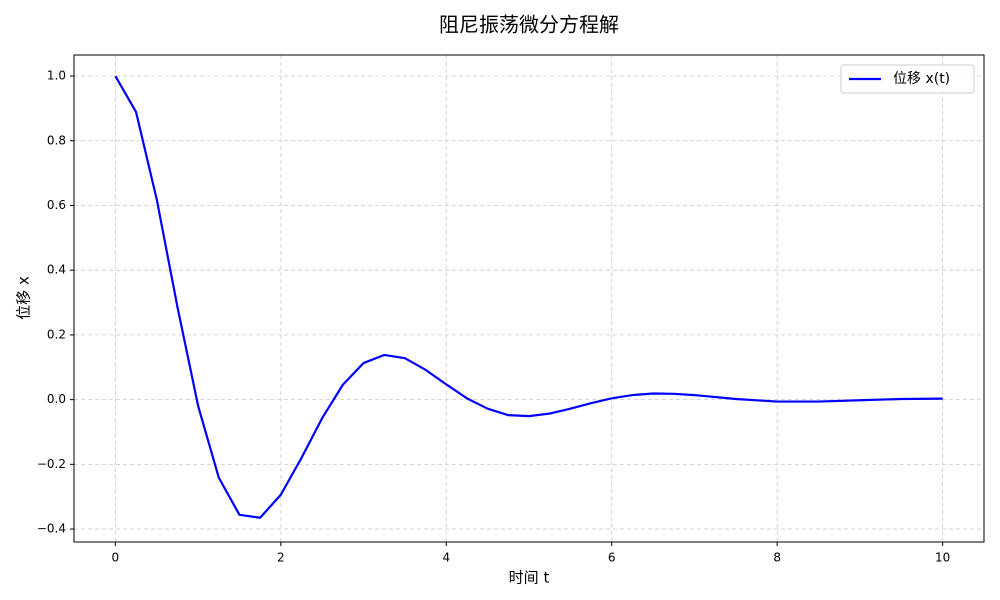 The width and height of the screenshot is (1000, 600). I want to click on y-tick-label: 1.0, so click(56, 76).